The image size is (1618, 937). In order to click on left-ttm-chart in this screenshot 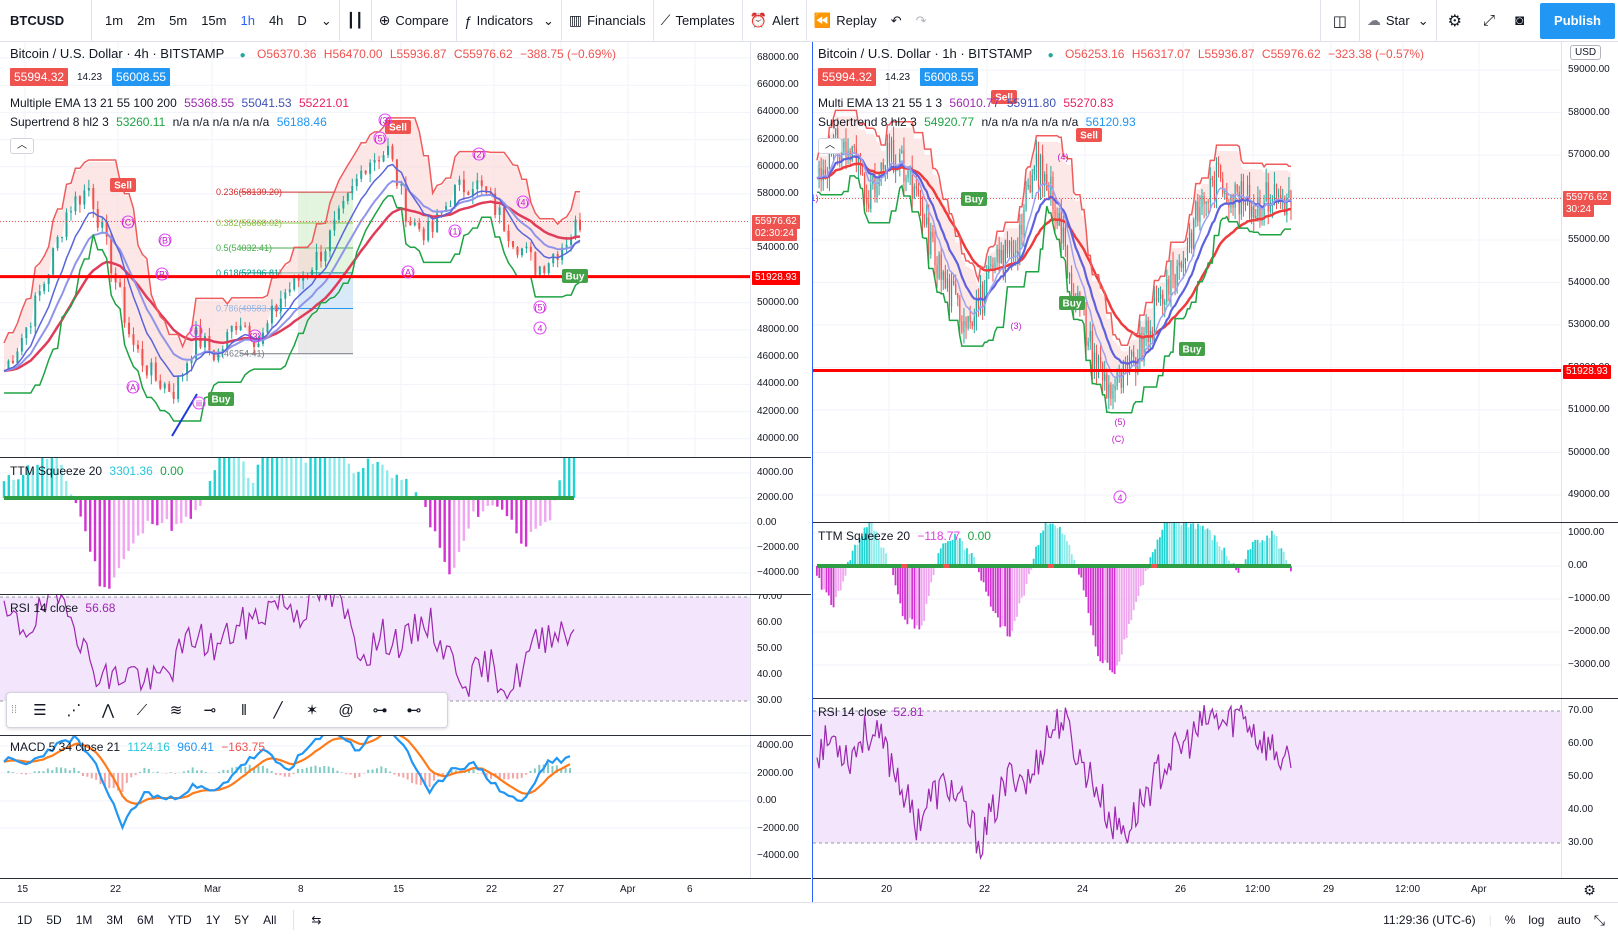, I will do `click(375, 526)`.